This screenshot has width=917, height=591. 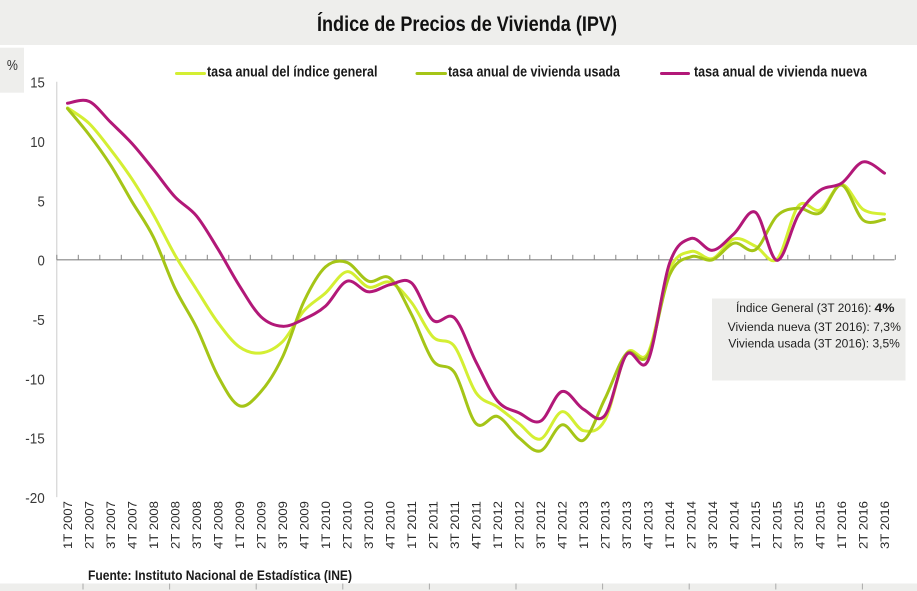 What do you see at coordinates (734, 525) in the screenshot?
I see `svg-text: 4T 2014` at bounding box center [734, 525].